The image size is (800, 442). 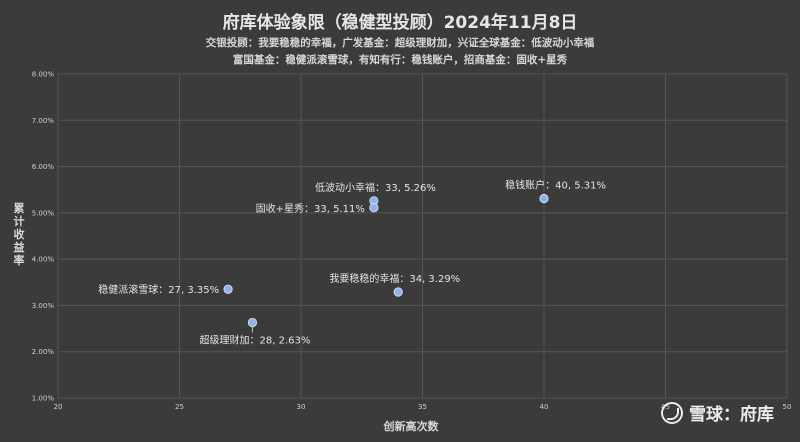 I want to click on y-tick-label: 6.00%, so click(x=43, y=167).